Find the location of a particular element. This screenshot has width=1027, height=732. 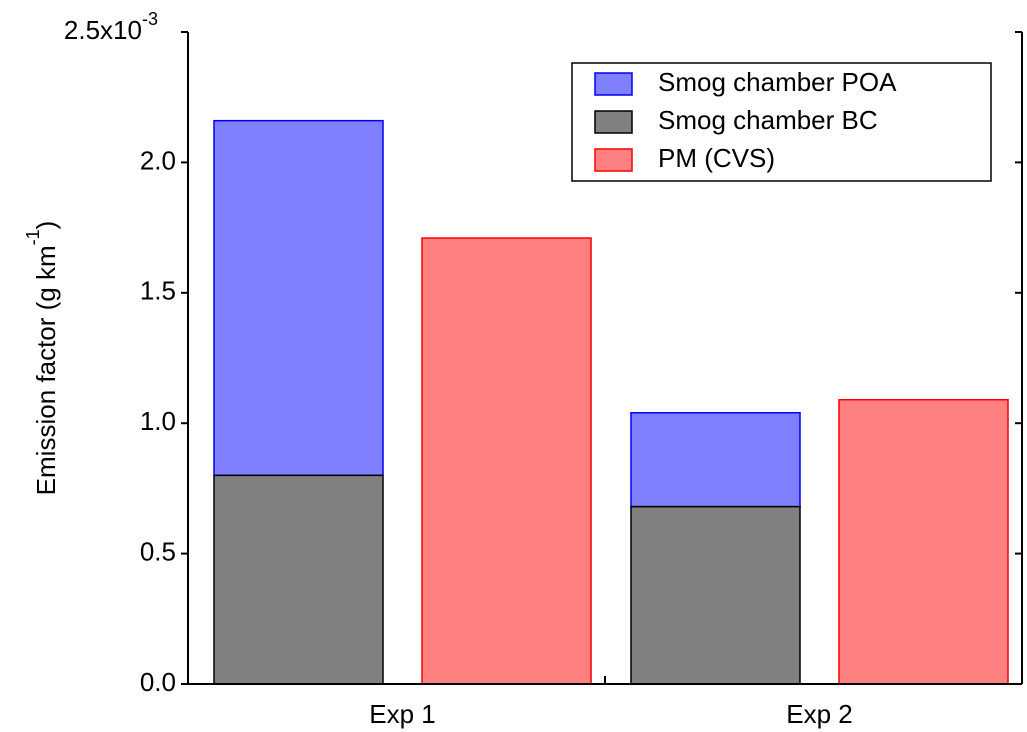

tick-exponent: -3 is located at coordinates (150, 19).